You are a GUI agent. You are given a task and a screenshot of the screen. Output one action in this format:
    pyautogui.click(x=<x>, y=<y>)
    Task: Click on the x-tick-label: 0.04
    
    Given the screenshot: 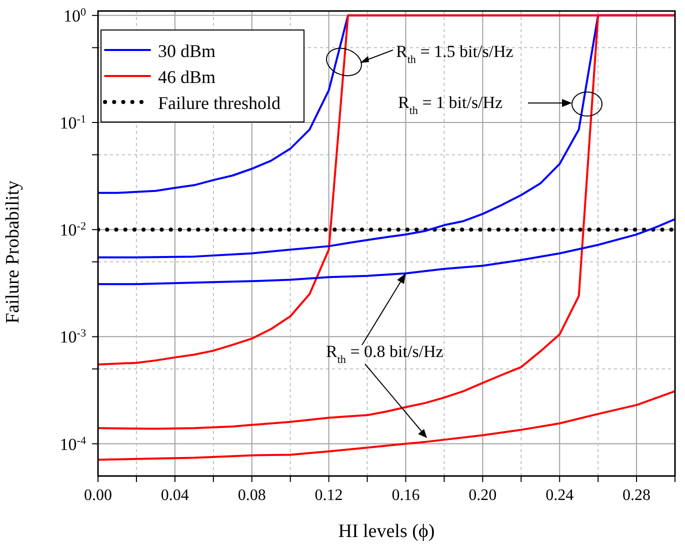 What is the action you would take?
    pyautogui.click(x=174, y=495)
    